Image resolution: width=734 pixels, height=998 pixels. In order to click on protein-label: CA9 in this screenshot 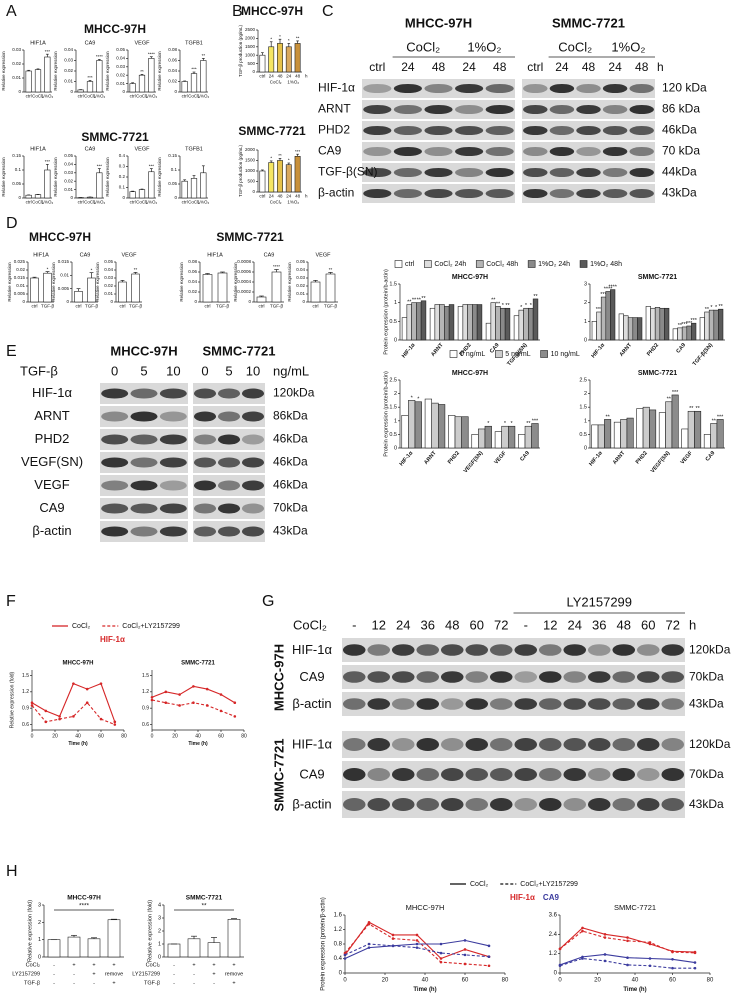, I will do `click(311, 773)`.